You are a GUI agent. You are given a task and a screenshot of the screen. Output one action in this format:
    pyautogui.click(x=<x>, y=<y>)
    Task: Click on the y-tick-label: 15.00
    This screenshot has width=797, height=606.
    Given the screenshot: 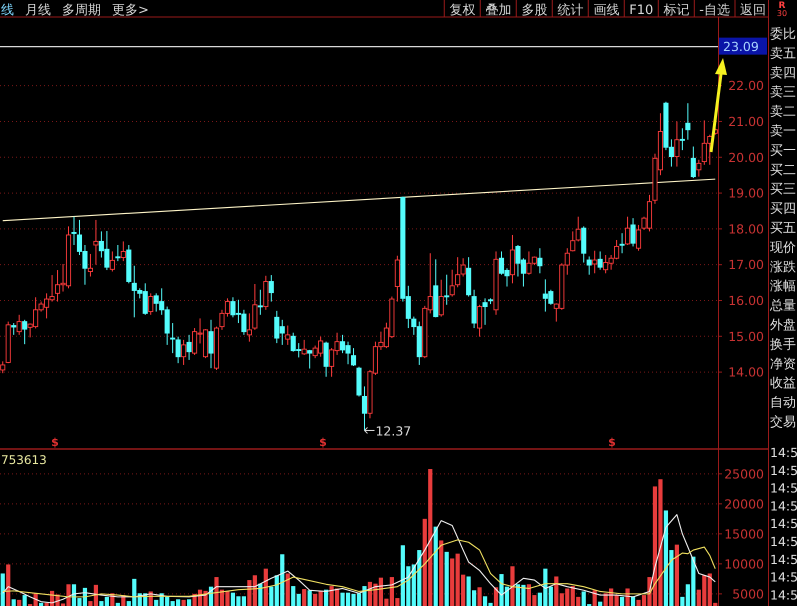 What is the action you would take?
    pyautogui.click(x=746, y=336)
    